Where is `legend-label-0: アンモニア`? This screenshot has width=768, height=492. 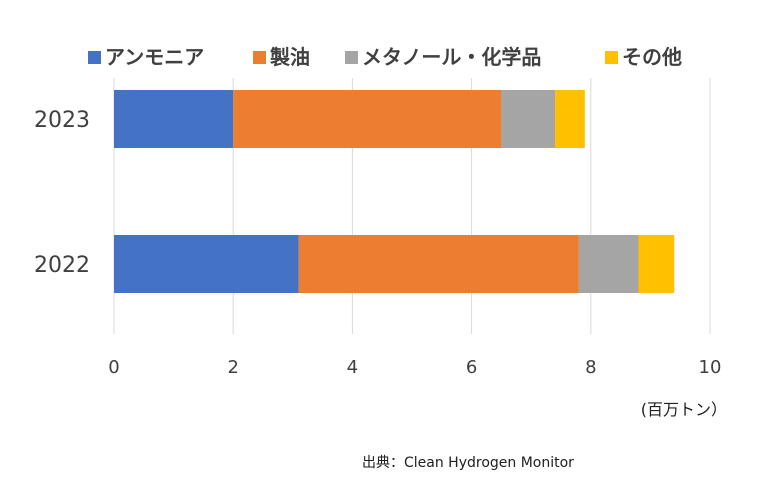 legend-label-0: アンモニア is located at coordinates (154, 57).